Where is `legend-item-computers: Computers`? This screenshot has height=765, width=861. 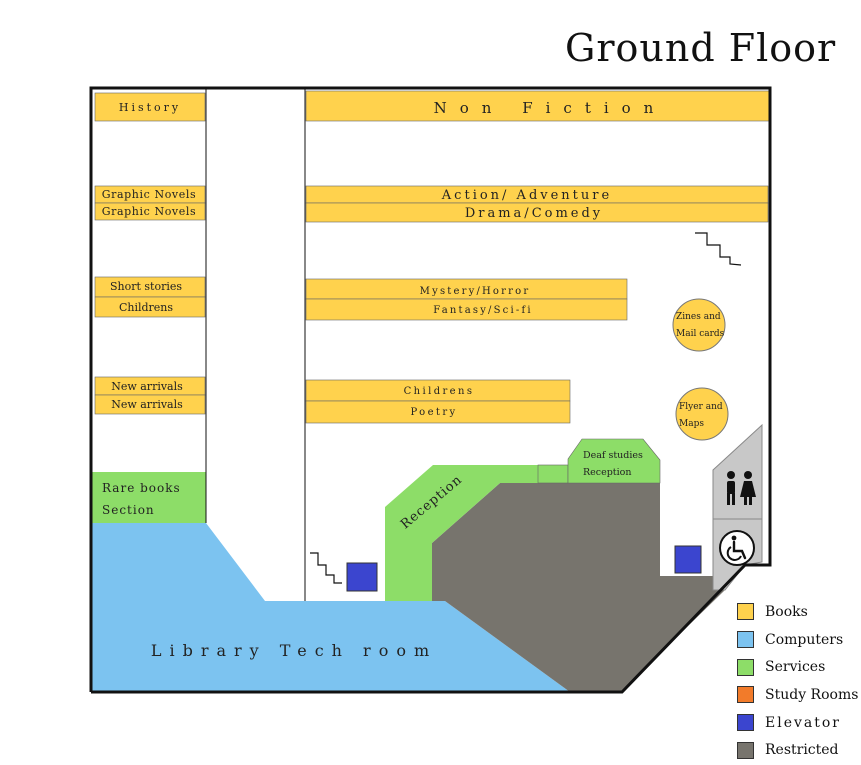
legend-item-computers: Computers is located at coordinates (797, 640).